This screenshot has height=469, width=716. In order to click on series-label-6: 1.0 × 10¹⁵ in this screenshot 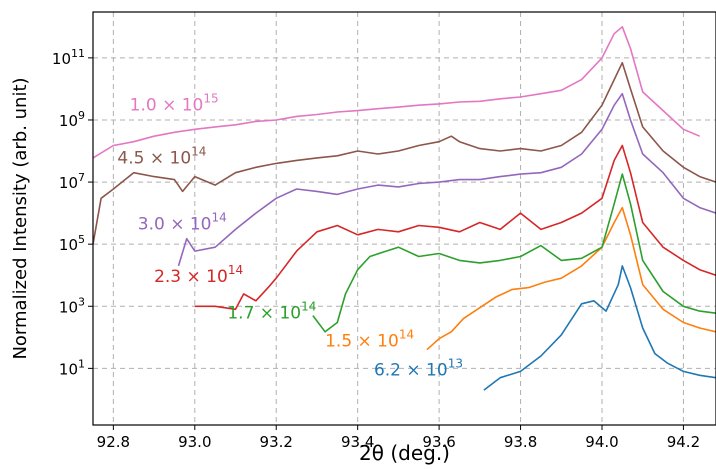, I will do `click(174, 104)`.